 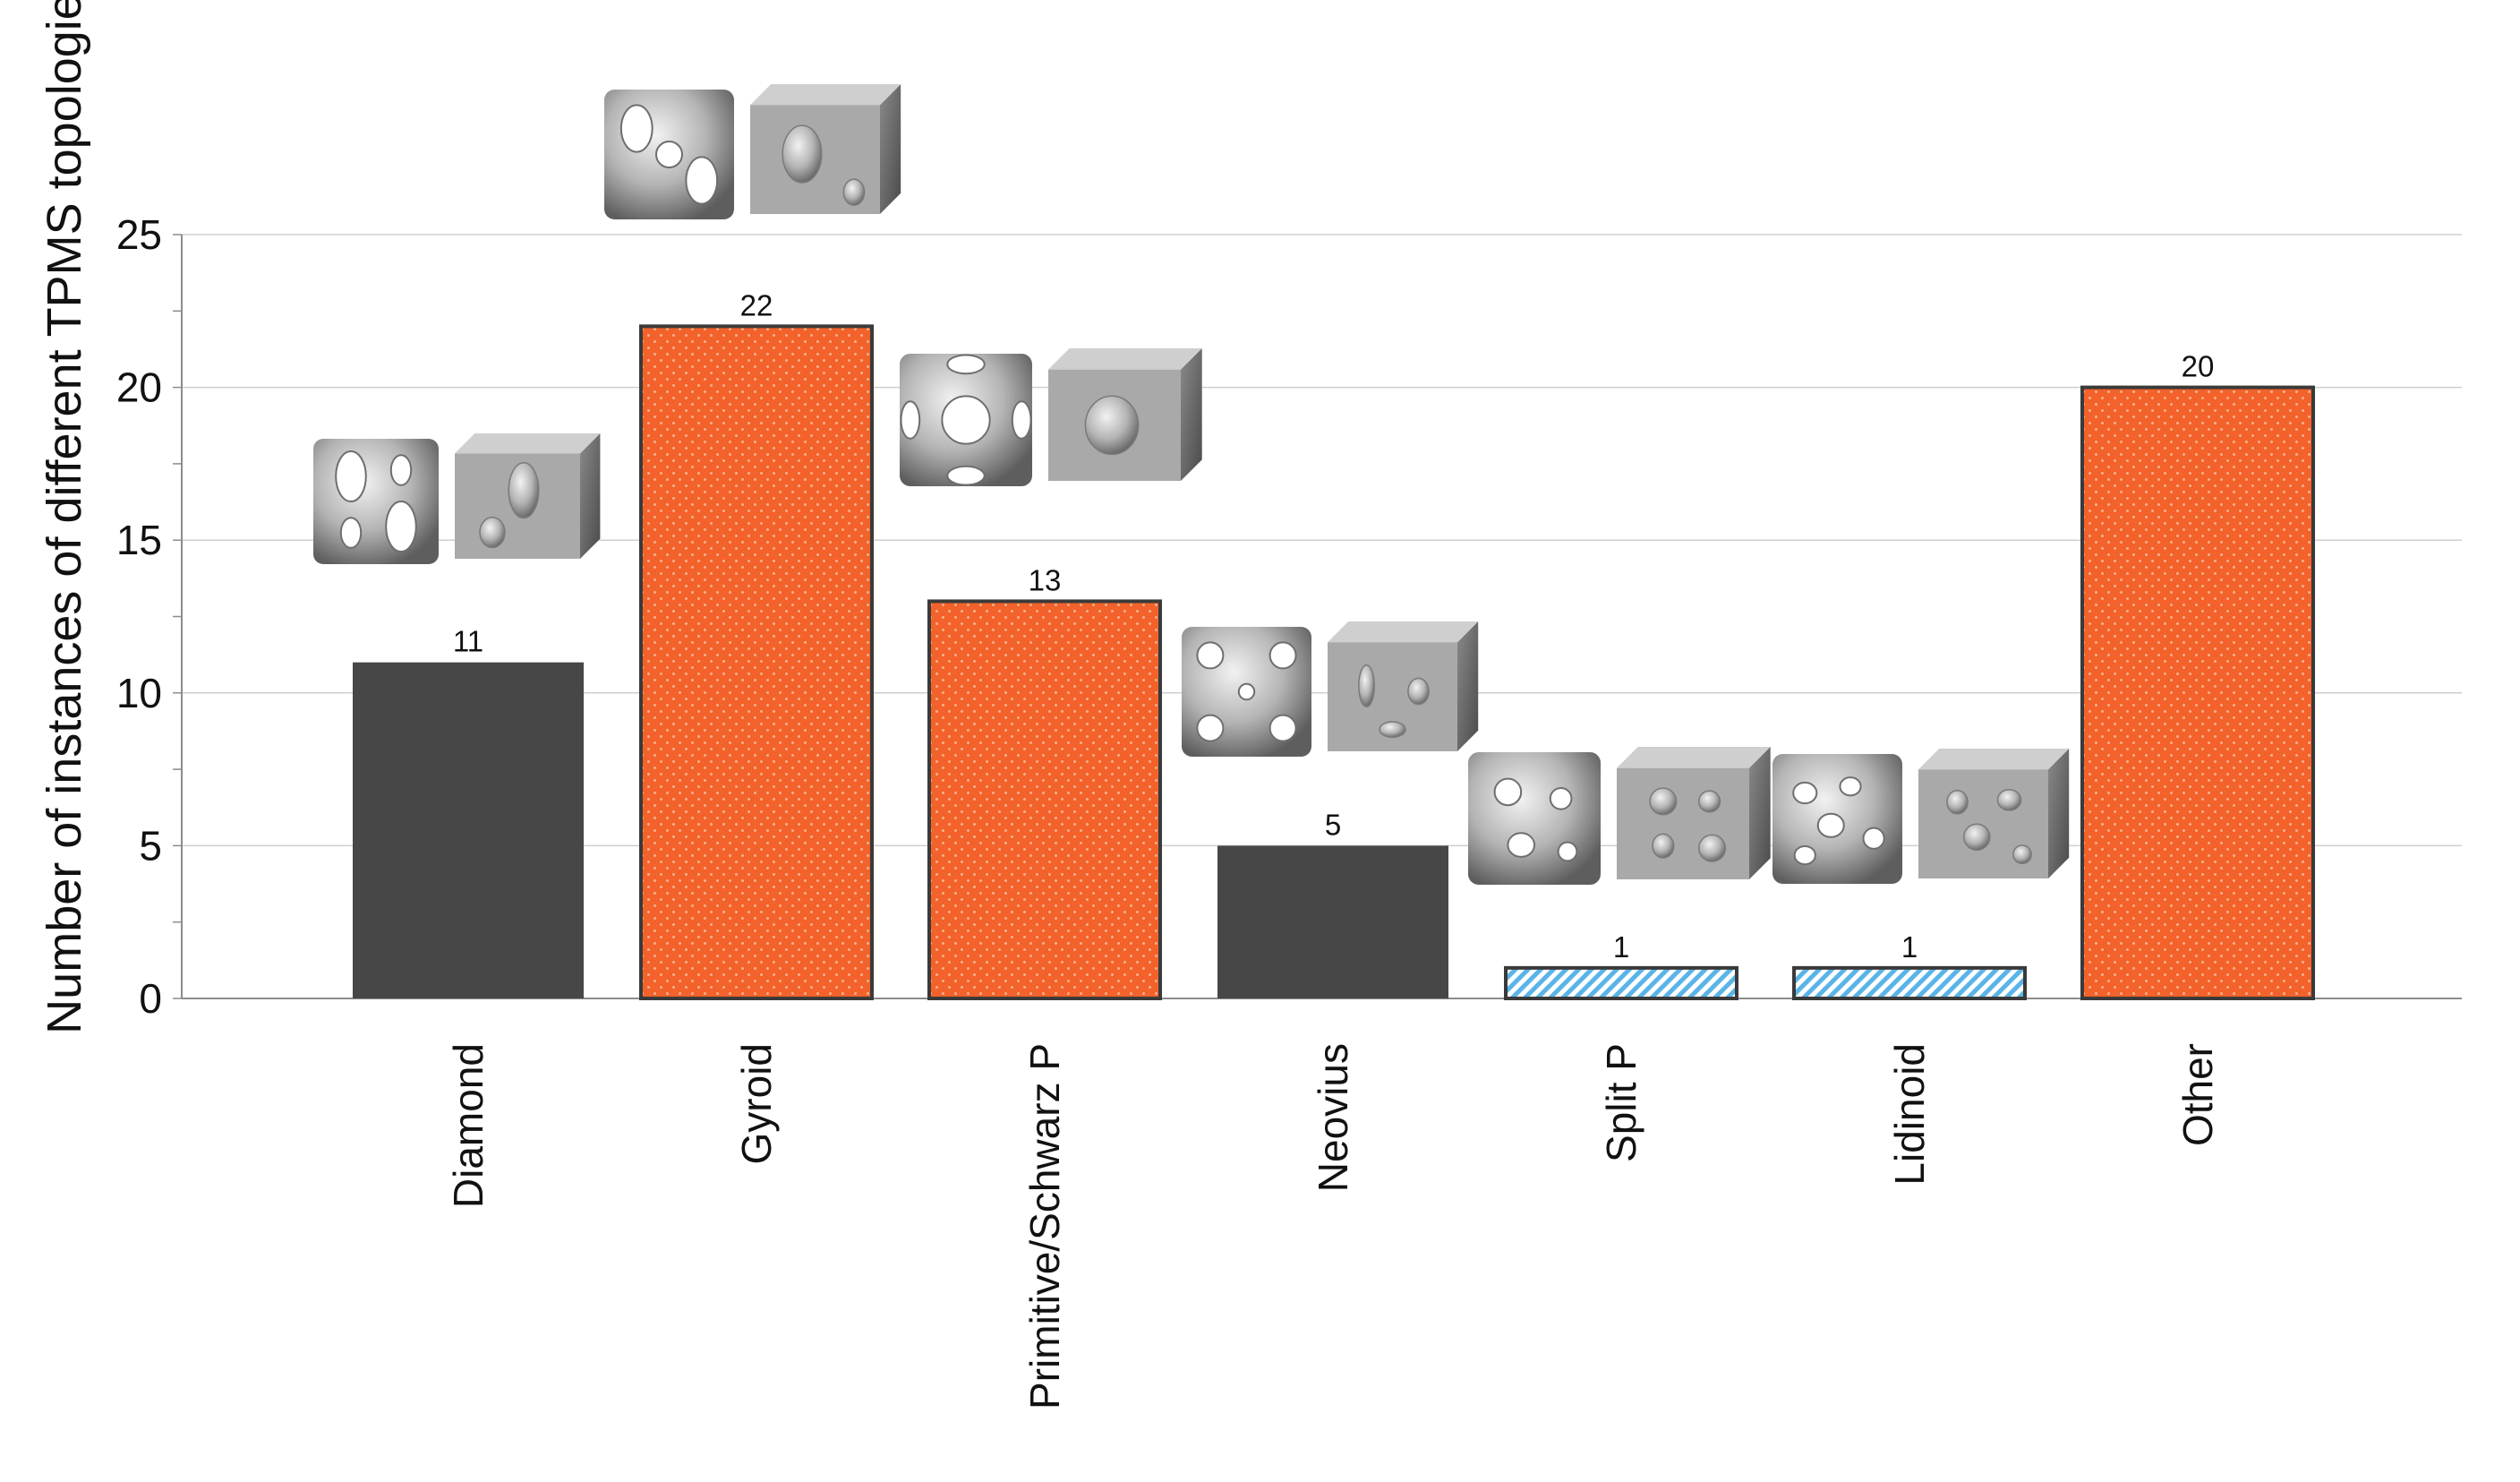 I want to click on category-label: Other, so click(x=2197, y=1094).